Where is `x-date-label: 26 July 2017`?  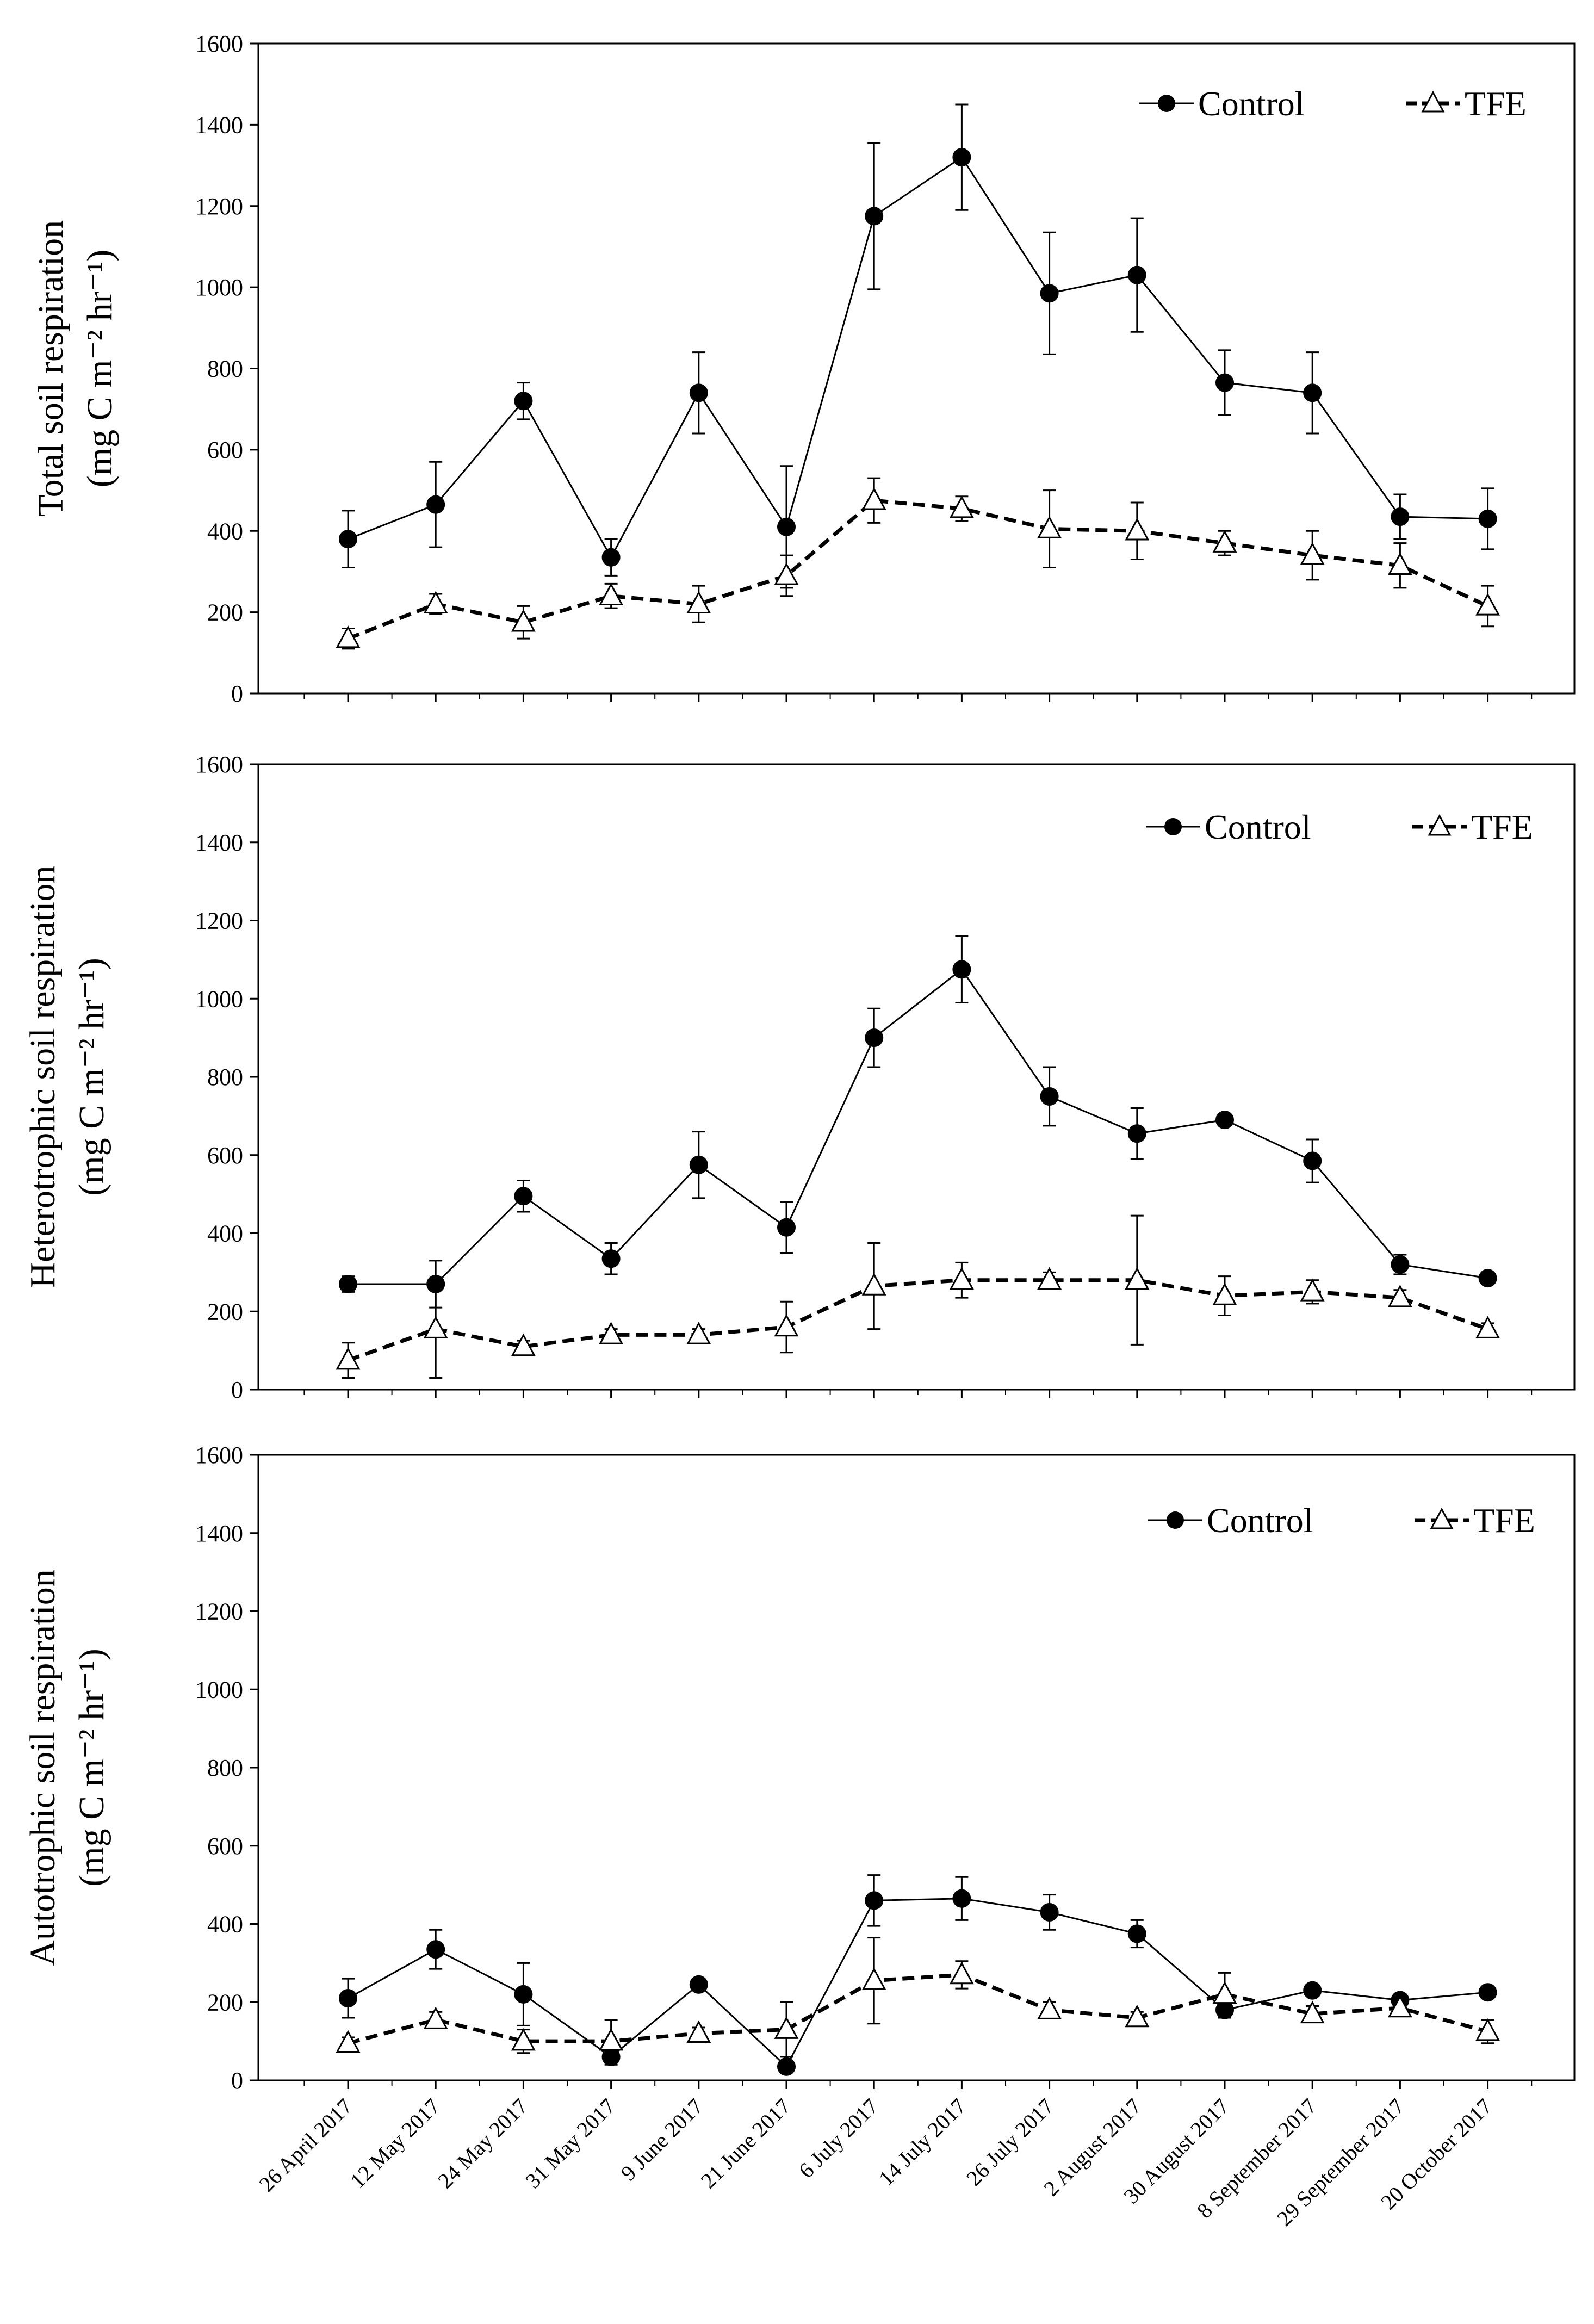
x-date-label: 26 July 2017 is located at coordinates (1010, 2142).